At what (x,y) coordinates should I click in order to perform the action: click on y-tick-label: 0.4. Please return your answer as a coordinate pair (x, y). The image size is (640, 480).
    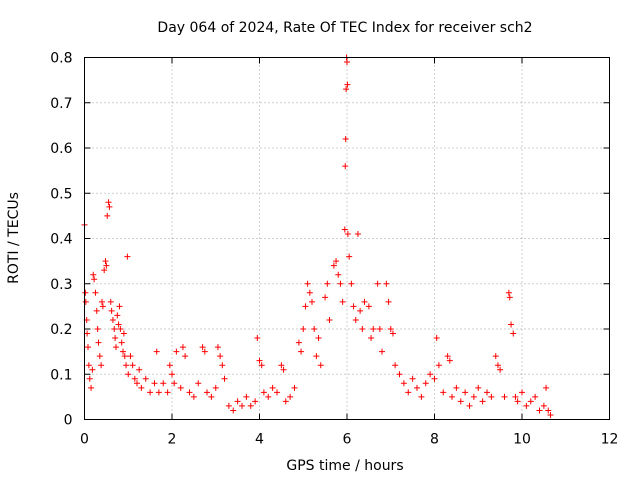
    Looking at the image, I should click on (61, 240).